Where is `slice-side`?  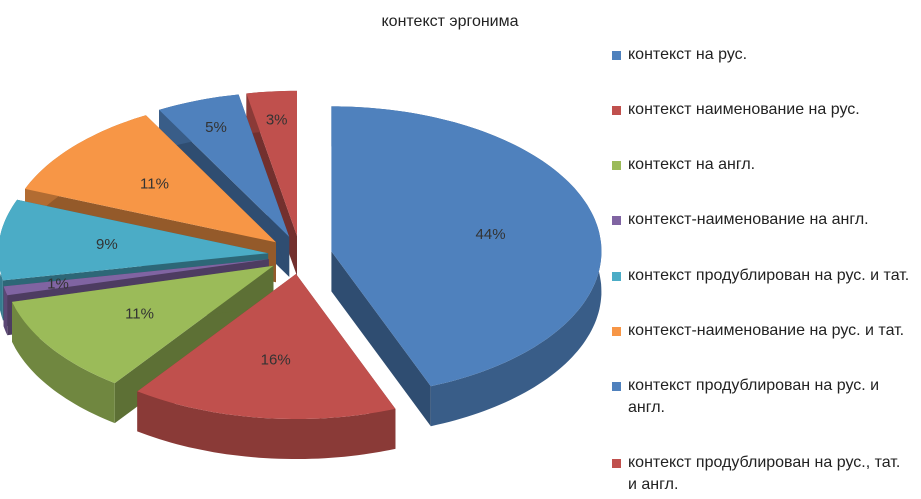 slice-side is located at coordinates (381, 339).